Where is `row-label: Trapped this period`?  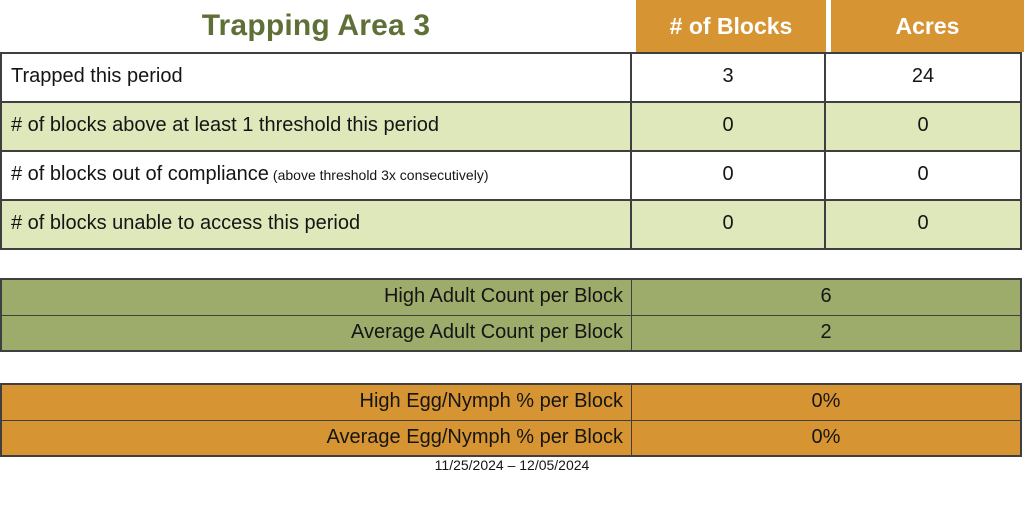
row-label: Trapped this period is located at coordinates (317, 77).